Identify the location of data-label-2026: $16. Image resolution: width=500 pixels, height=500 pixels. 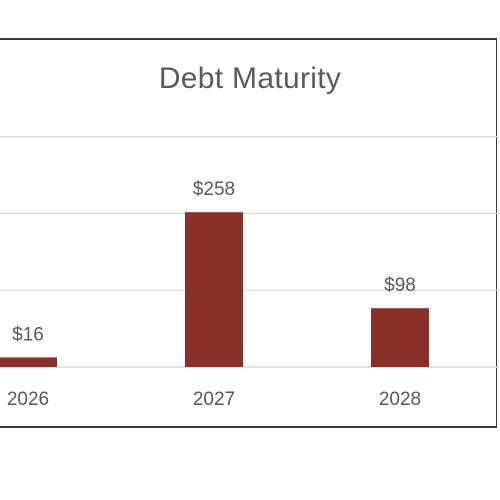
(28, 334).